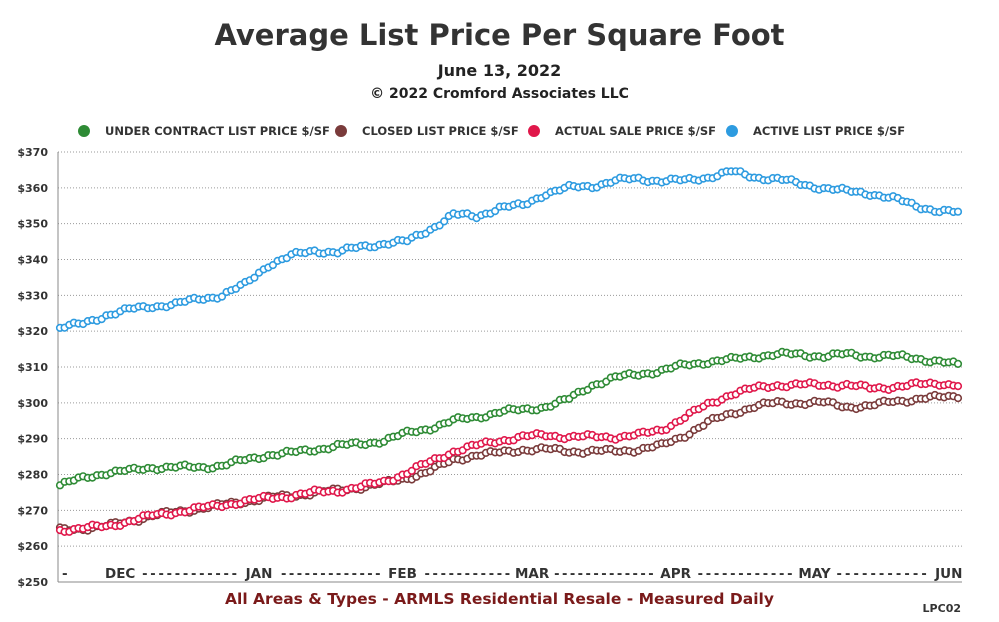  What do you see at coordinates (32, 367) in the screenshot?
I see `y-tick-label: $310` at bounding box center [32, 367].